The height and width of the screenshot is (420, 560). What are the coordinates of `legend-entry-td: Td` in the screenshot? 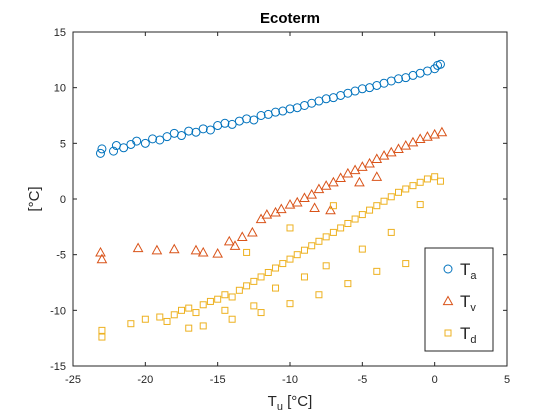 It's located at (468, 335).